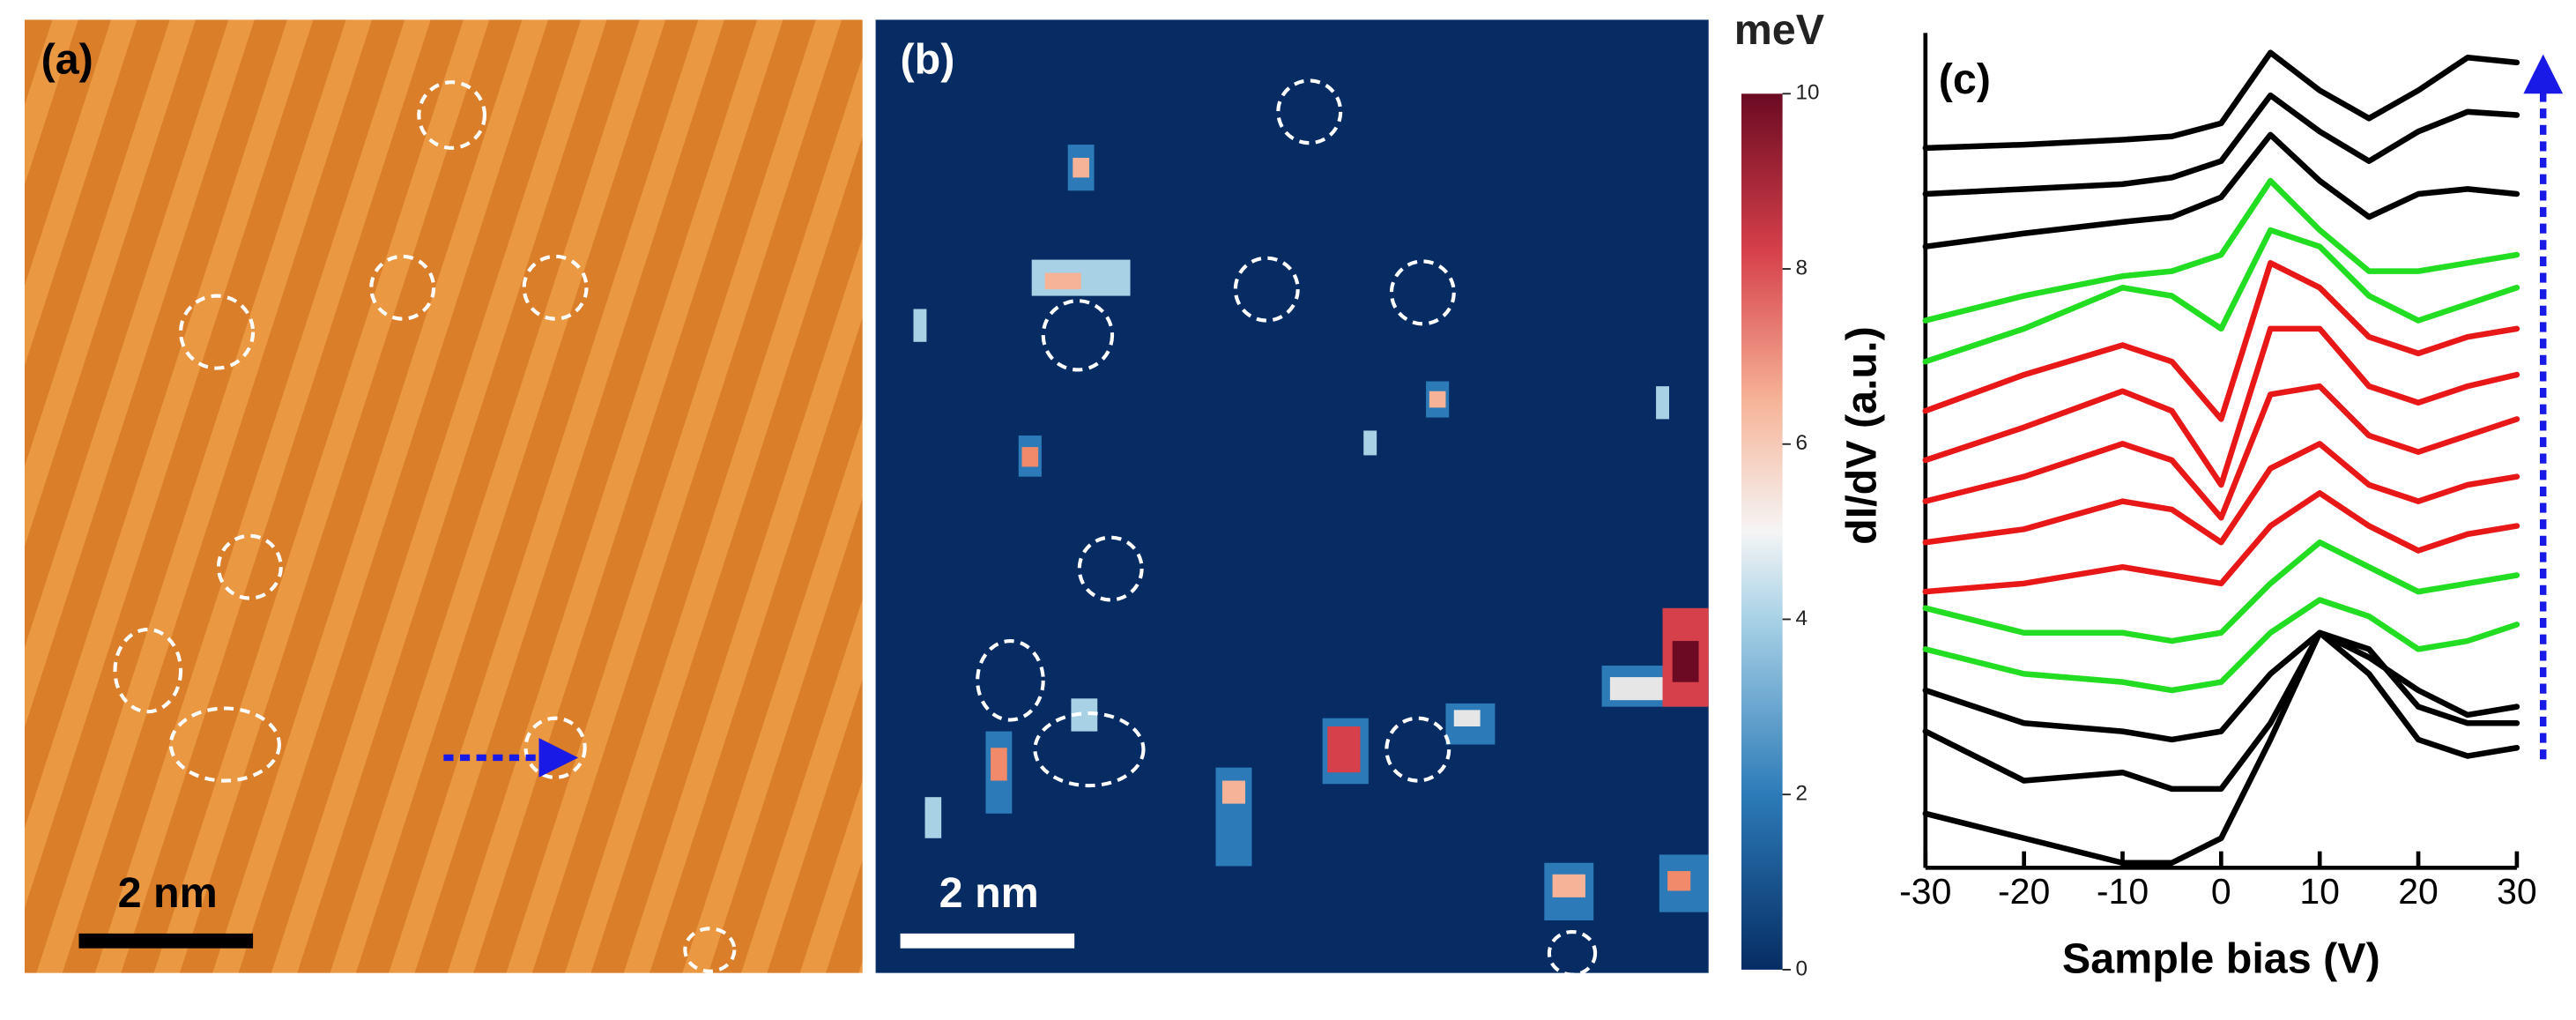  What do you see at coordinates (1802, 968) in the screenshot?
I see `colorbar-tick-label: 0` at bounding box center [1802, 968].